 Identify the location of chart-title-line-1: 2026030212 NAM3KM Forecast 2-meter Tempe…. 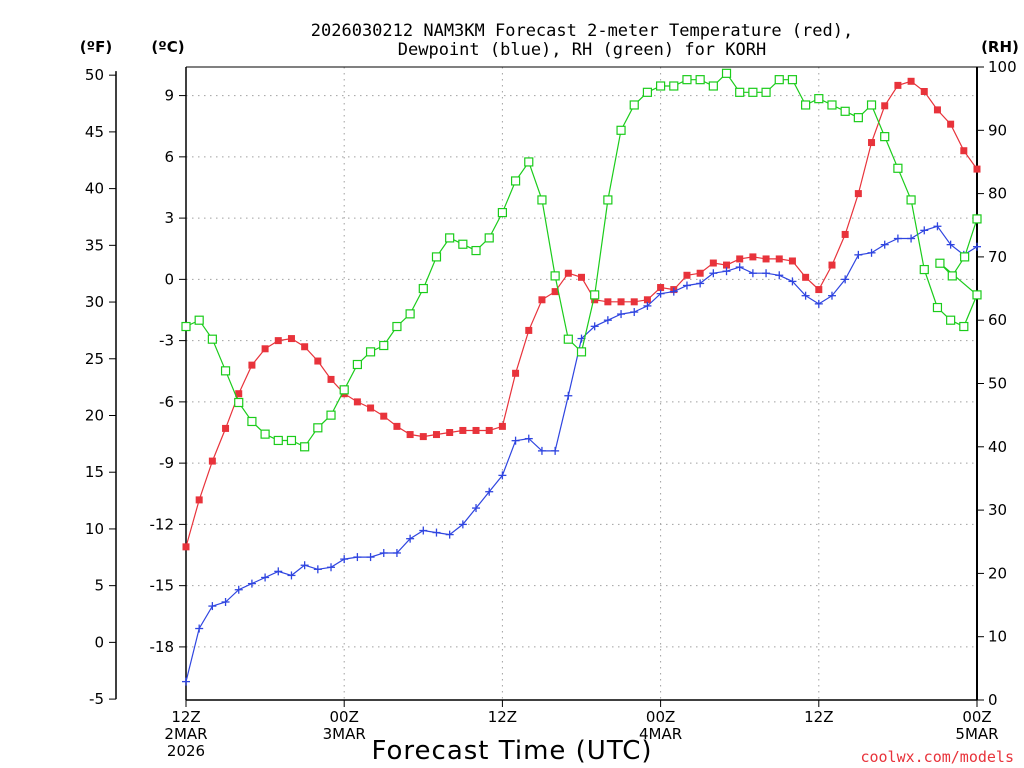
(582, 31).